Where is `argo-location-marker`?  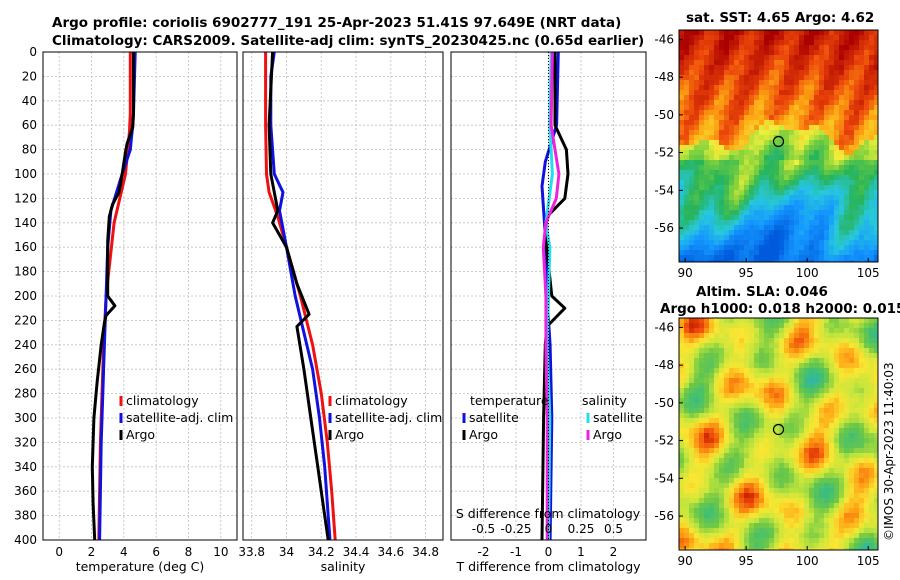
argo-location-marker is located at coordinates (778, 429).